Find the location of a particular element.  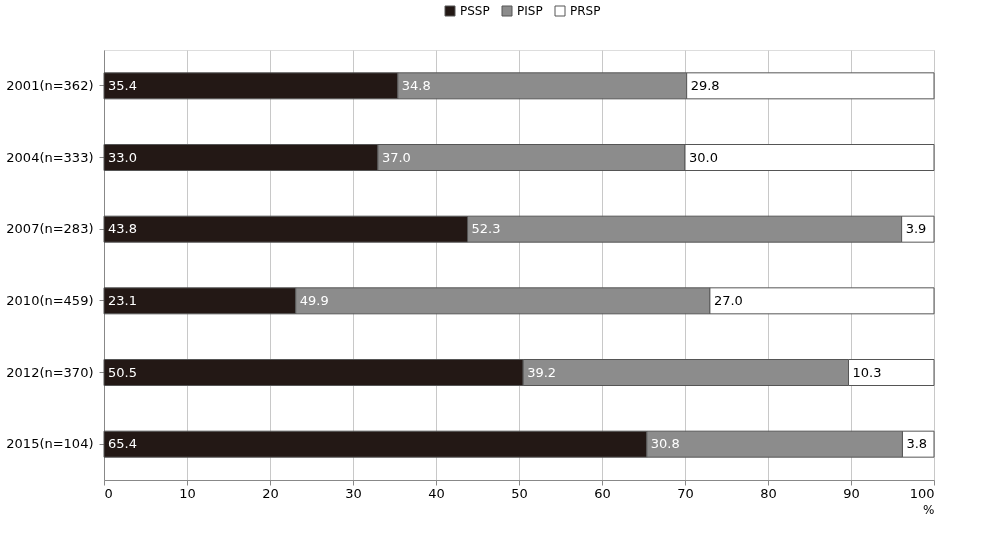

legend-label: PSSP is located at coordinates (475, 11).